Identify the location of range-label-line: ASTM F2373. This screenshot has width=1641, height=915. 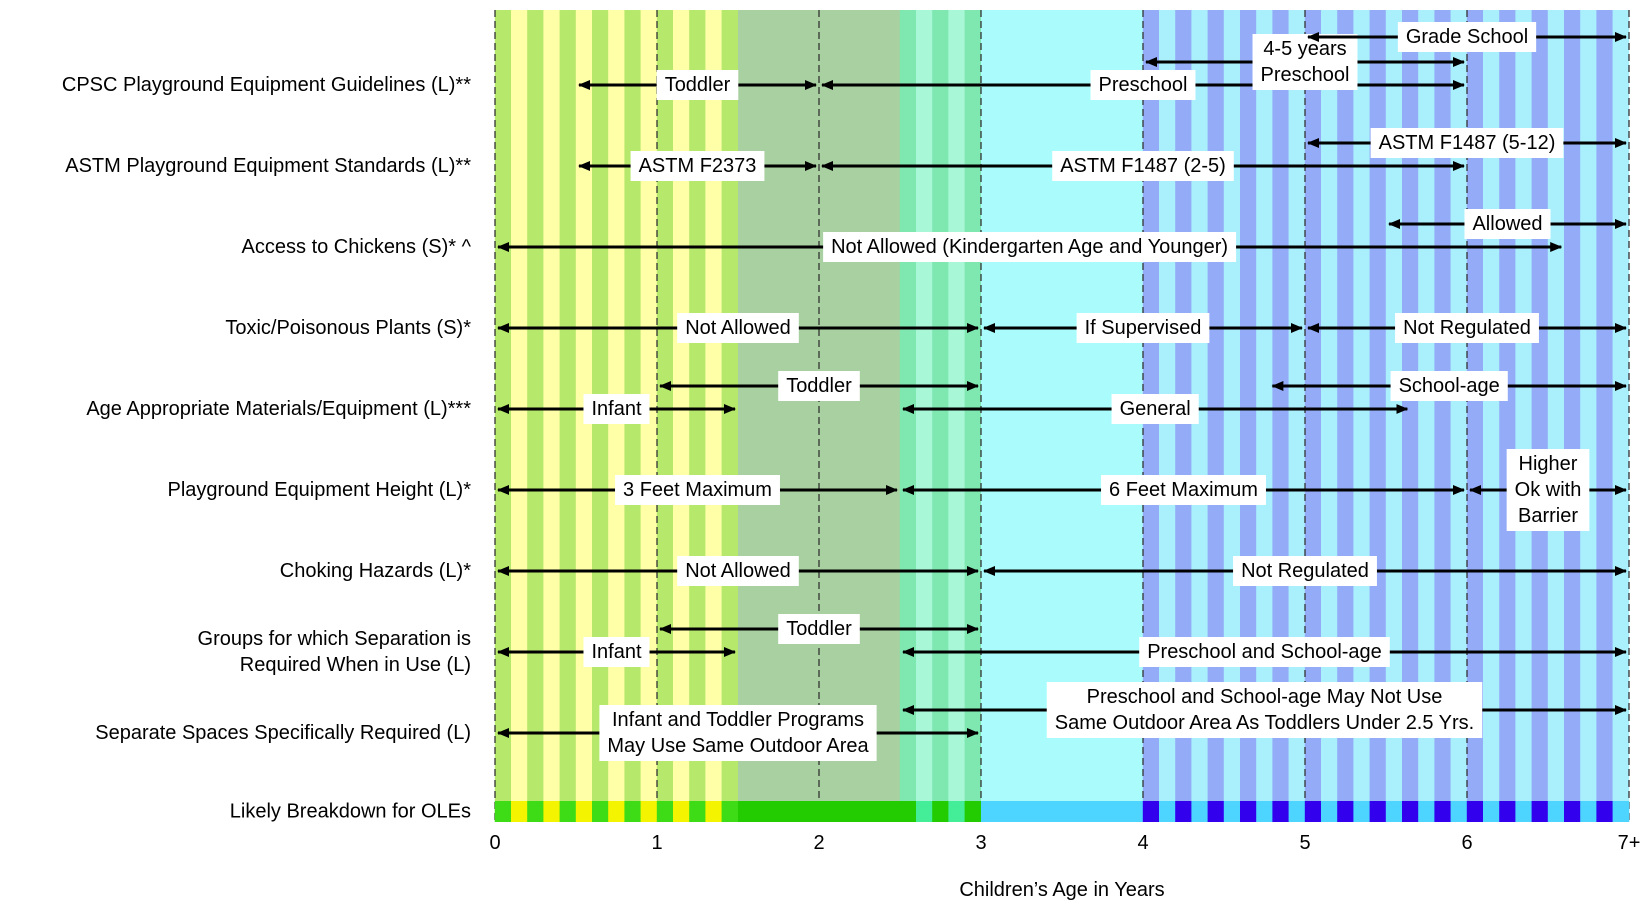
(698, 166).